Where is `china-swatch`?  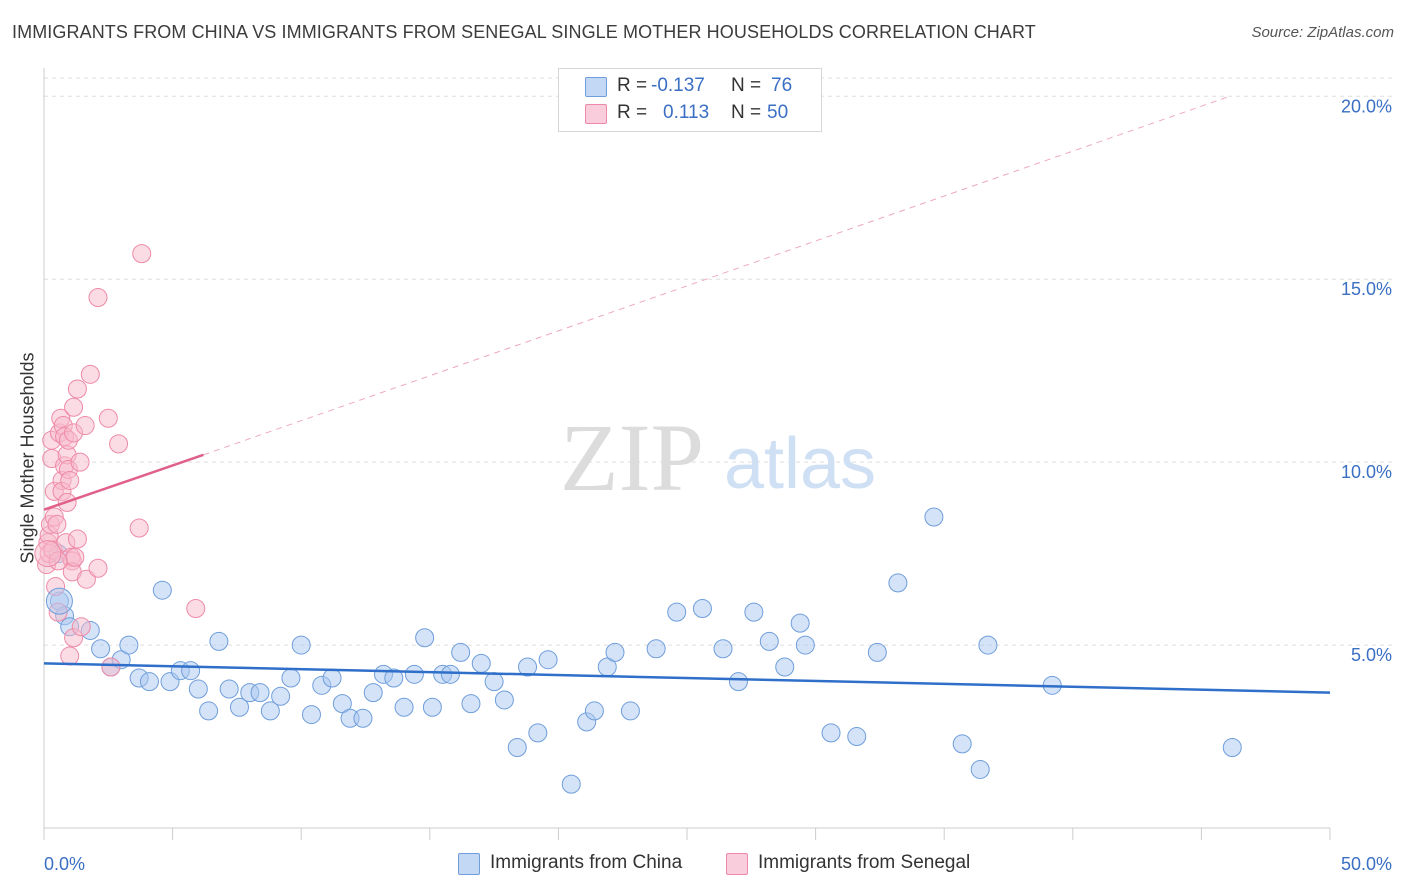 china-swatch is located at coordinates (596, 87).